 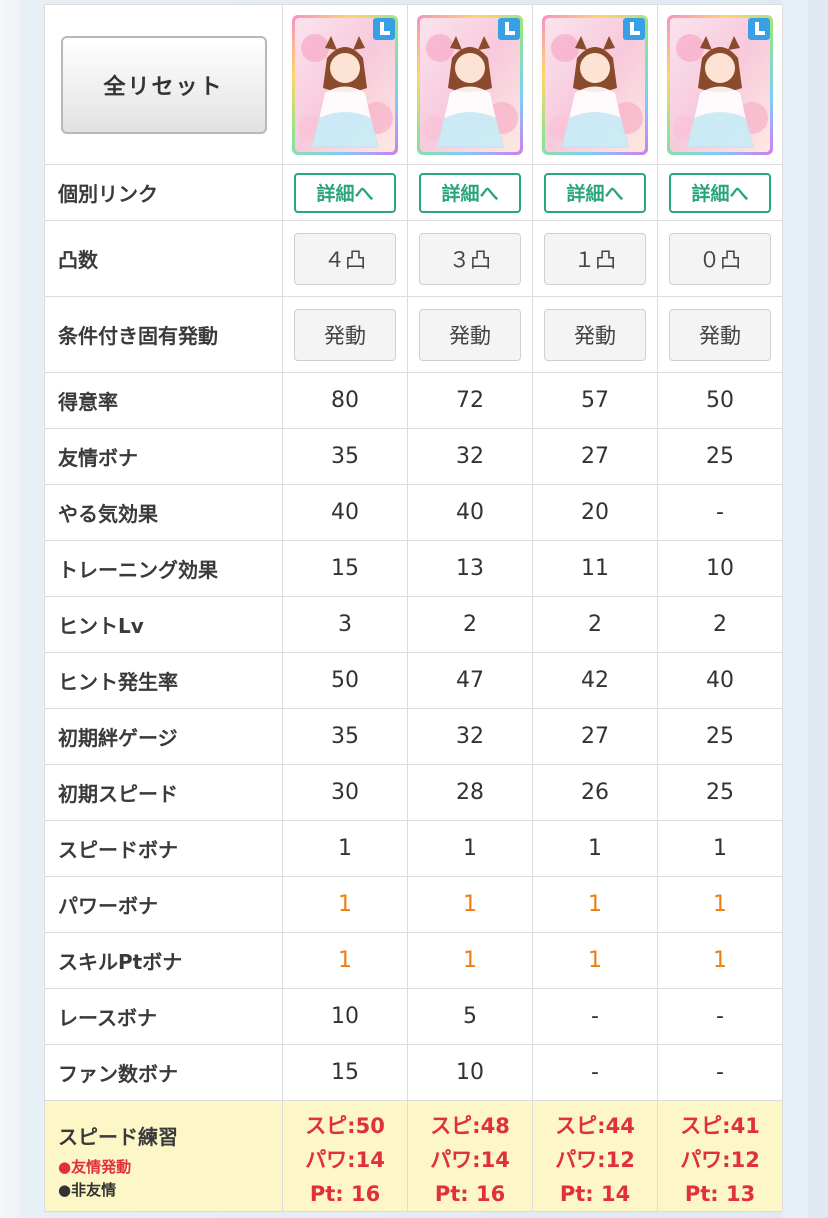 I want to click on training-speed-value: スピ:41, so click(x=720, y=1126).